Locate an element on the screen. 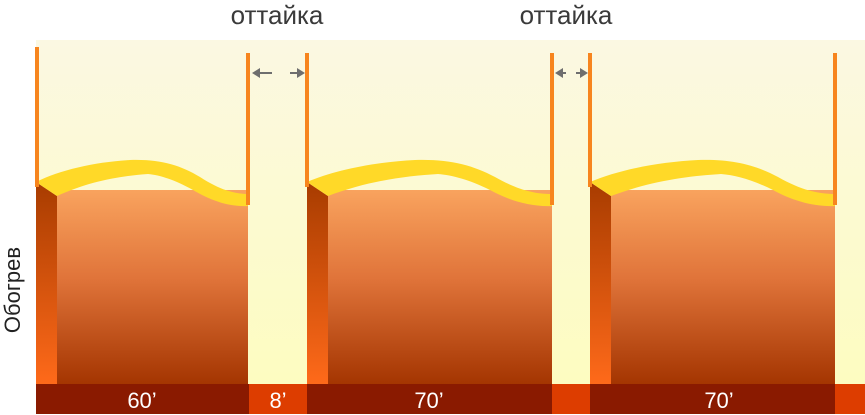  bar-label-2: 8’ is located at coordinates (277, 400).